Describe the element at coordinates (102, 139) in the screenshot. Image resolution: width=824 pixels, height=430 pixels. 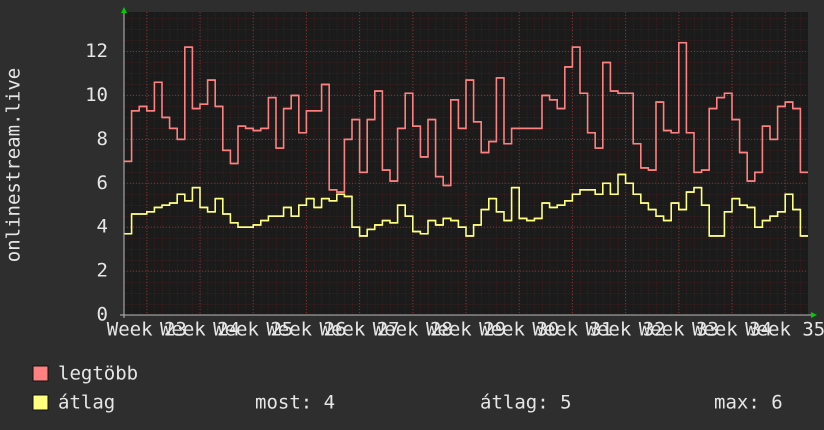
I see `y-tick-label: 8` at that location.